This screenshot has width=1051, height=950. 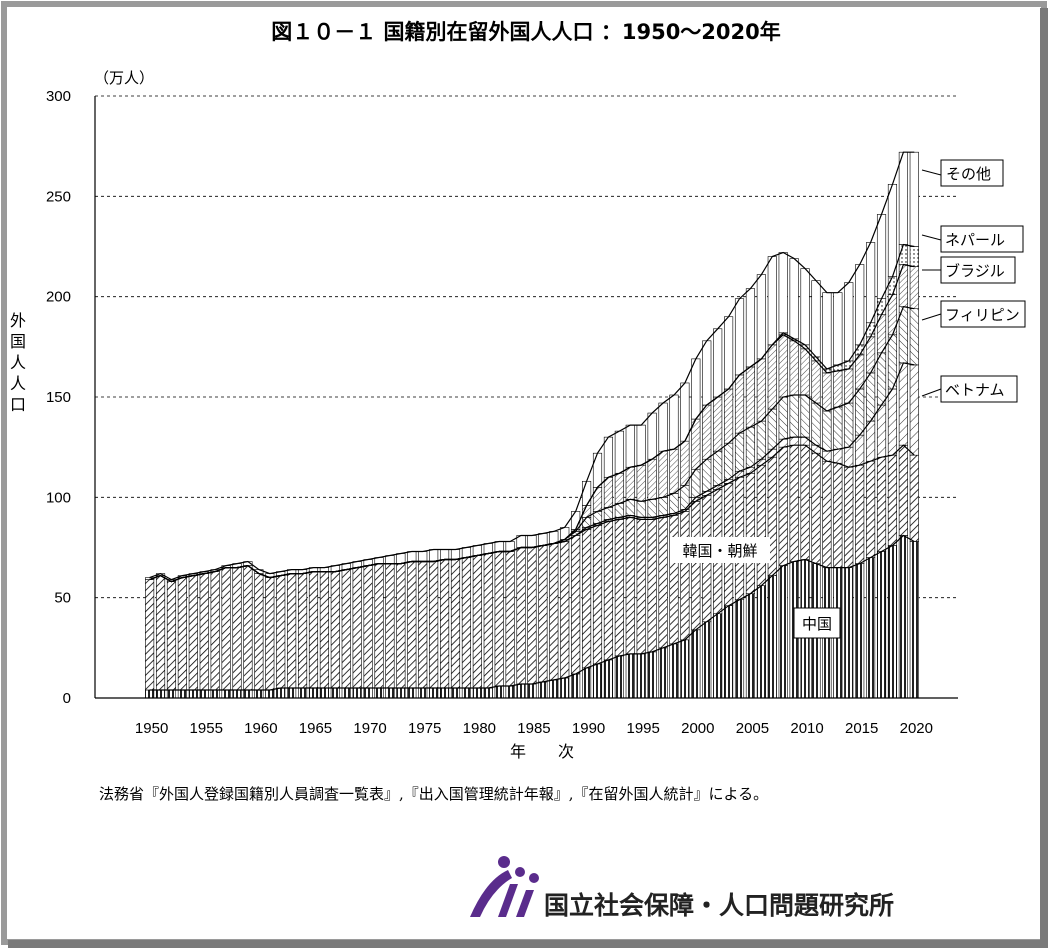 I want to click on y-tick-label: 300, so click(x=58, y=96).